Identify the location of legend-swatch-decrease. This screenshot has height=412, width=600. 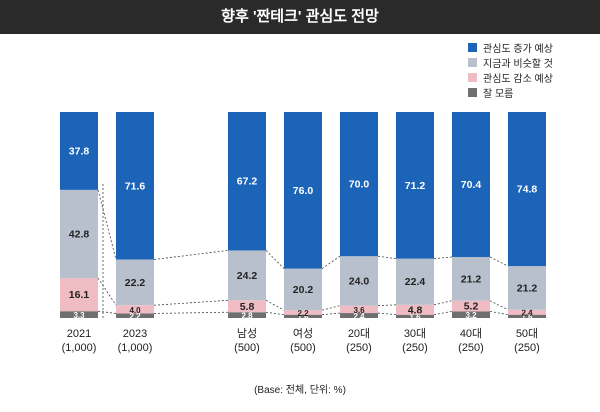
(472, 77).